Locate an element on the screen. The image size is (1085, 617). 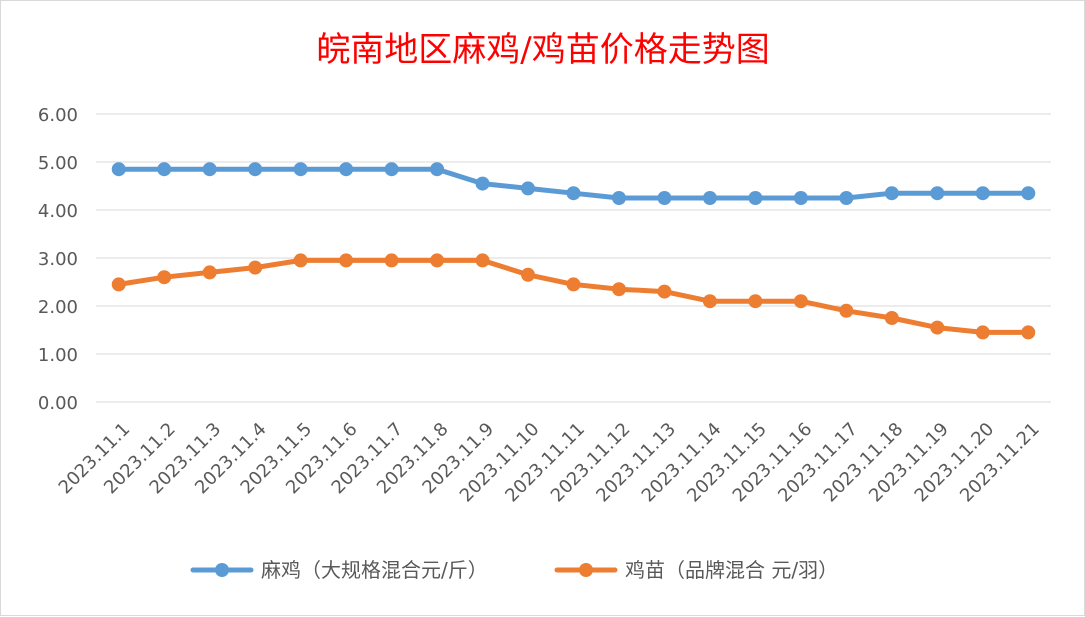
legend-label-1: 鸡苗（品牌混合 元/羽） is located at coordinates (731, 570).